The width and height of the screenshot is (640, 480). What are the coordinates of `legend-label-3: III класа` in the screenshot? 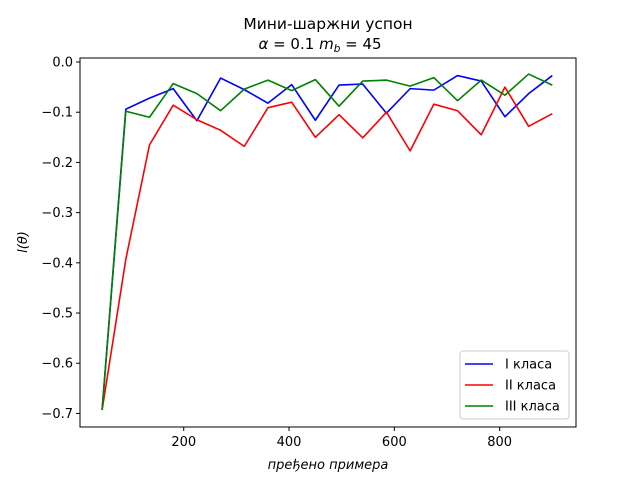 It's located at (532, 407).